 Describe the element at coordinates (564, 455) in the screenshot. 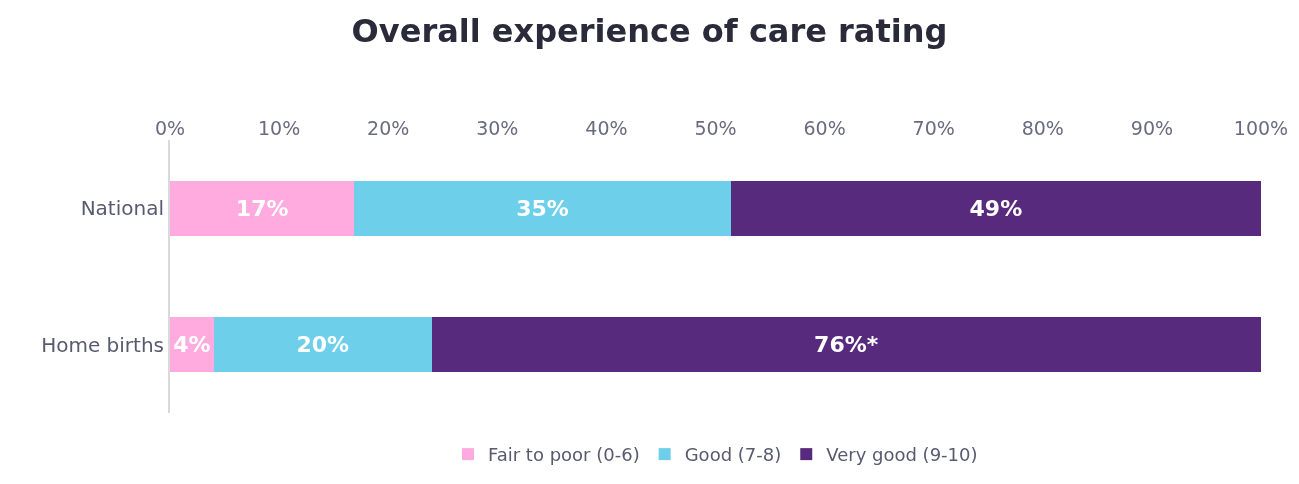

I see `legend-label: Fair to poor (0-6)` at that location.